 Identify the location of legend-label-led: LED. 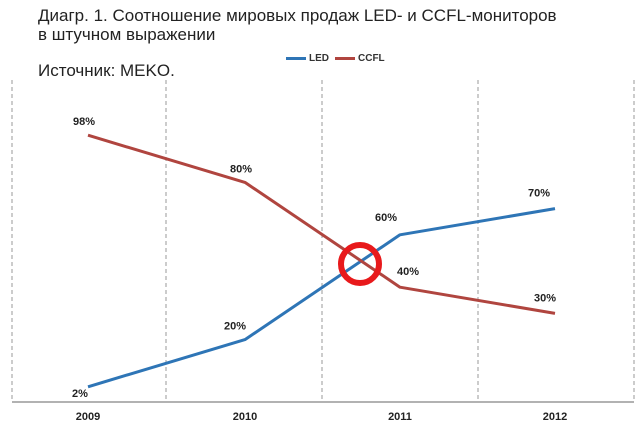
(319, 58).